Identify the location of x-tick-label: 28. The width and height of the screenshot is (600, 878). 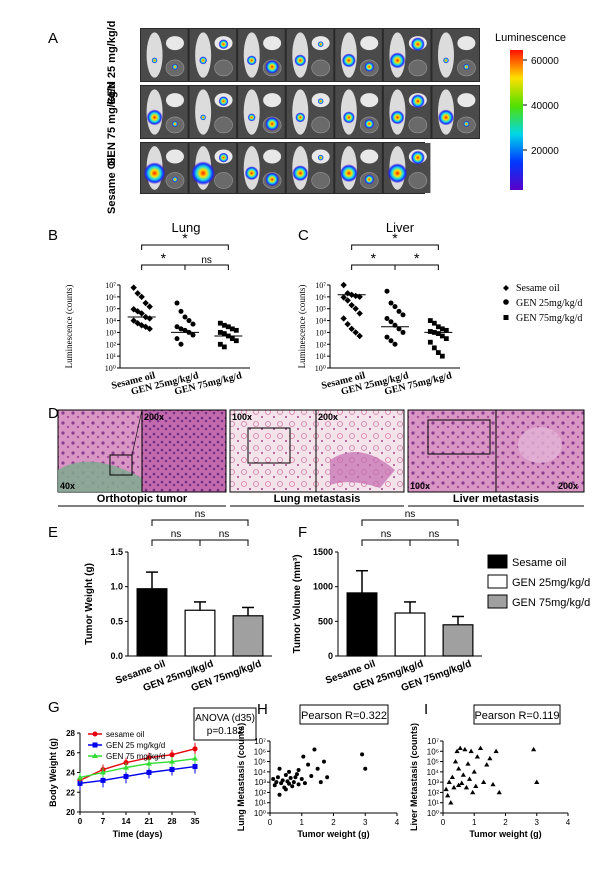
(172, 821).